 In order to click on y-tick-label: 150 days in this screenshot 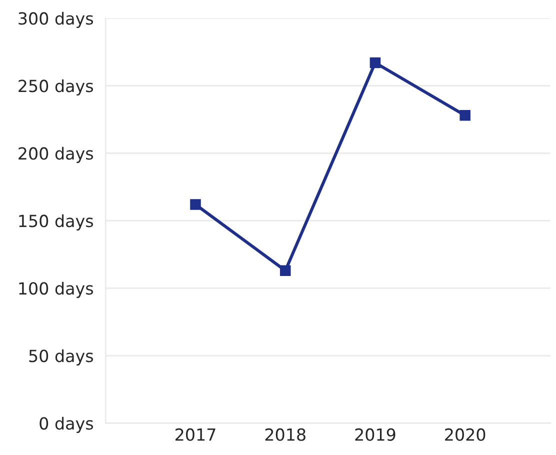, I will do `click(56, 222)`.